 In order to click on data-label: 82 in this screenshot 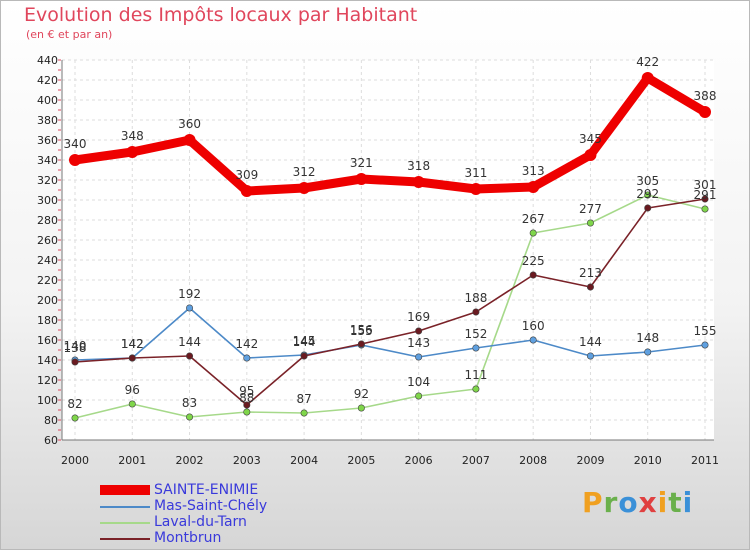, I will do `click(74, 404)`.